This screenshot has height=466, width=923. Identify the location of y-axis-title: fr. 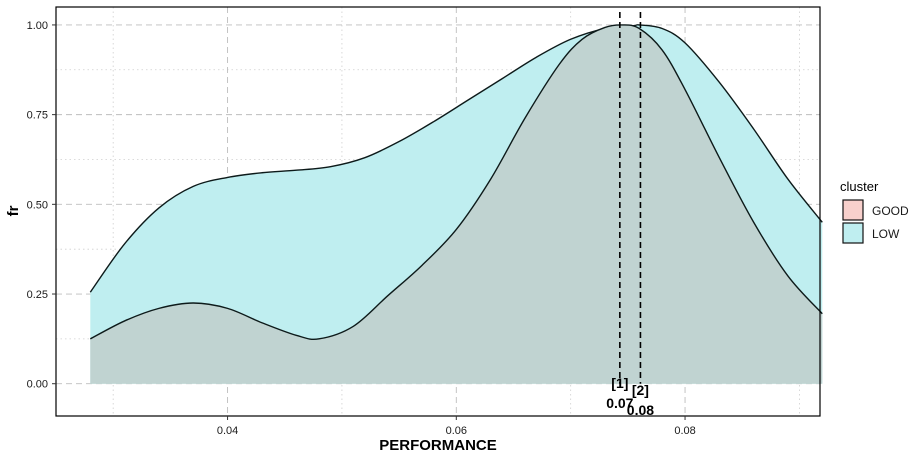
(13, 210).